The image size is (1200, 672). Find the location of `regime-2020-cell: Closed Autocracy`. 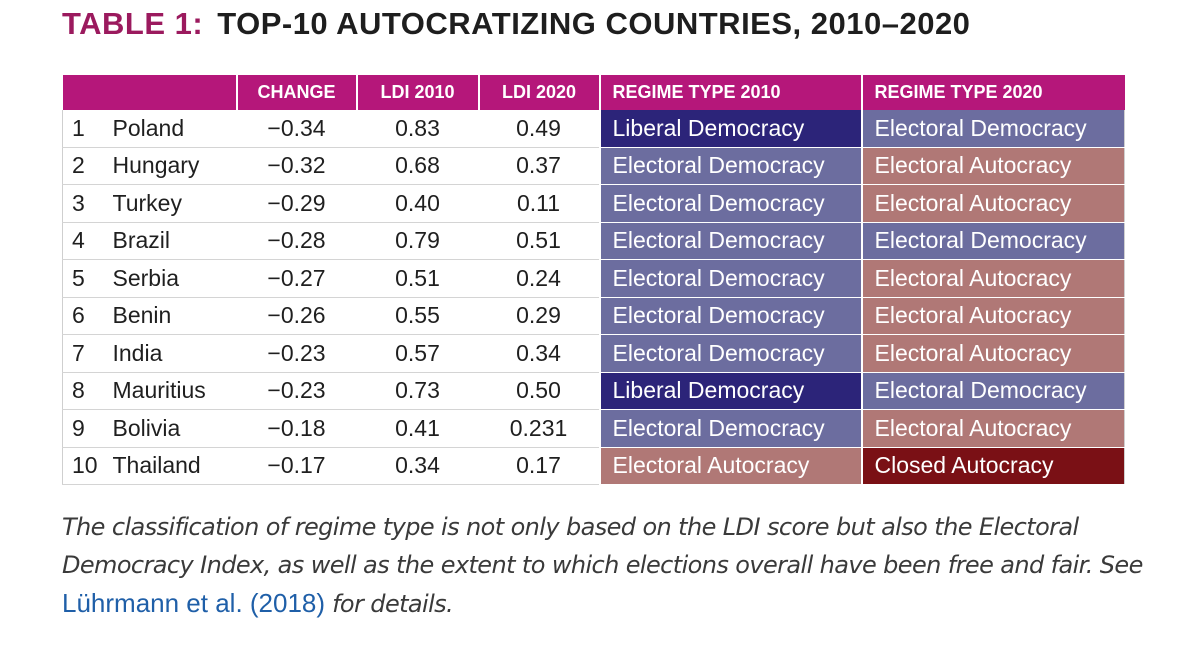

regime-2020-cell: Closed Autocracy is located at coordinates (992, 466).